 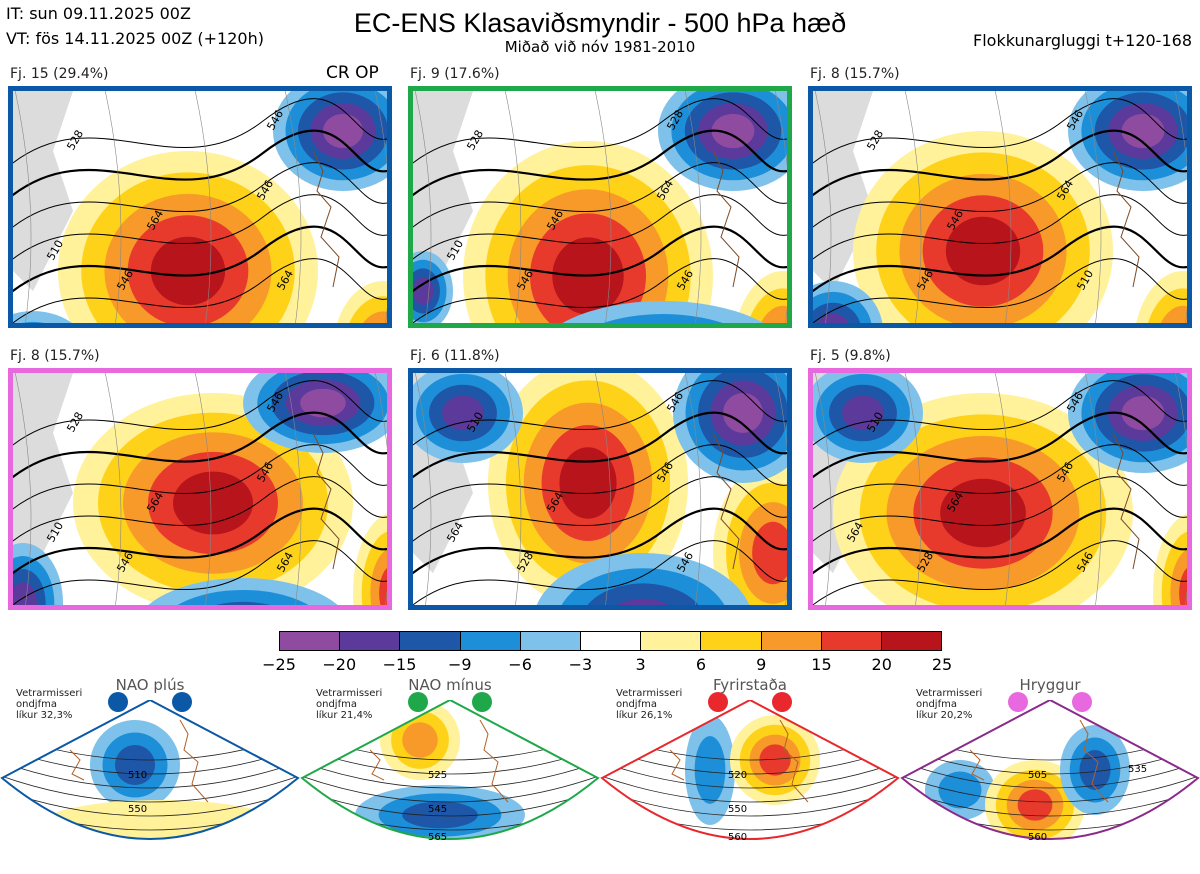 I want to click on colorbar-tick: −15, so click(x=399, y=664).